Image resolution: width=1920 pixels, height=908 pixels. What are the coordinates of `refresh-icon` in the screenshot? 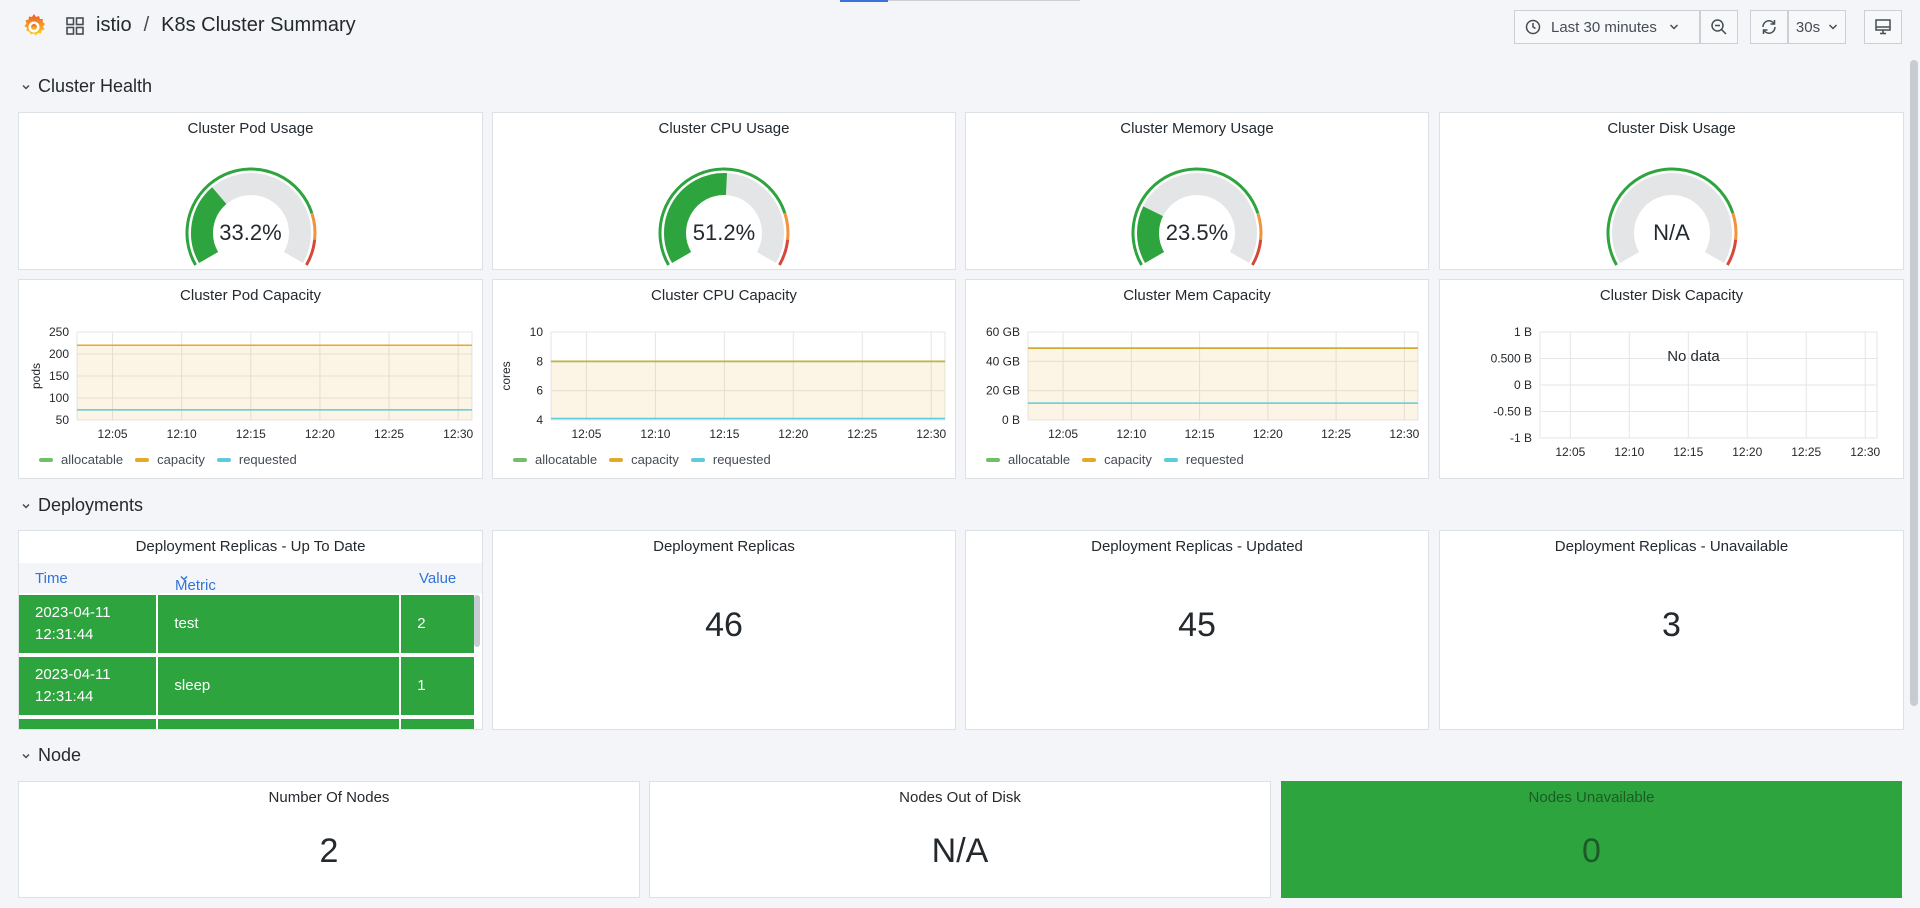 It's located at (1769, 27).